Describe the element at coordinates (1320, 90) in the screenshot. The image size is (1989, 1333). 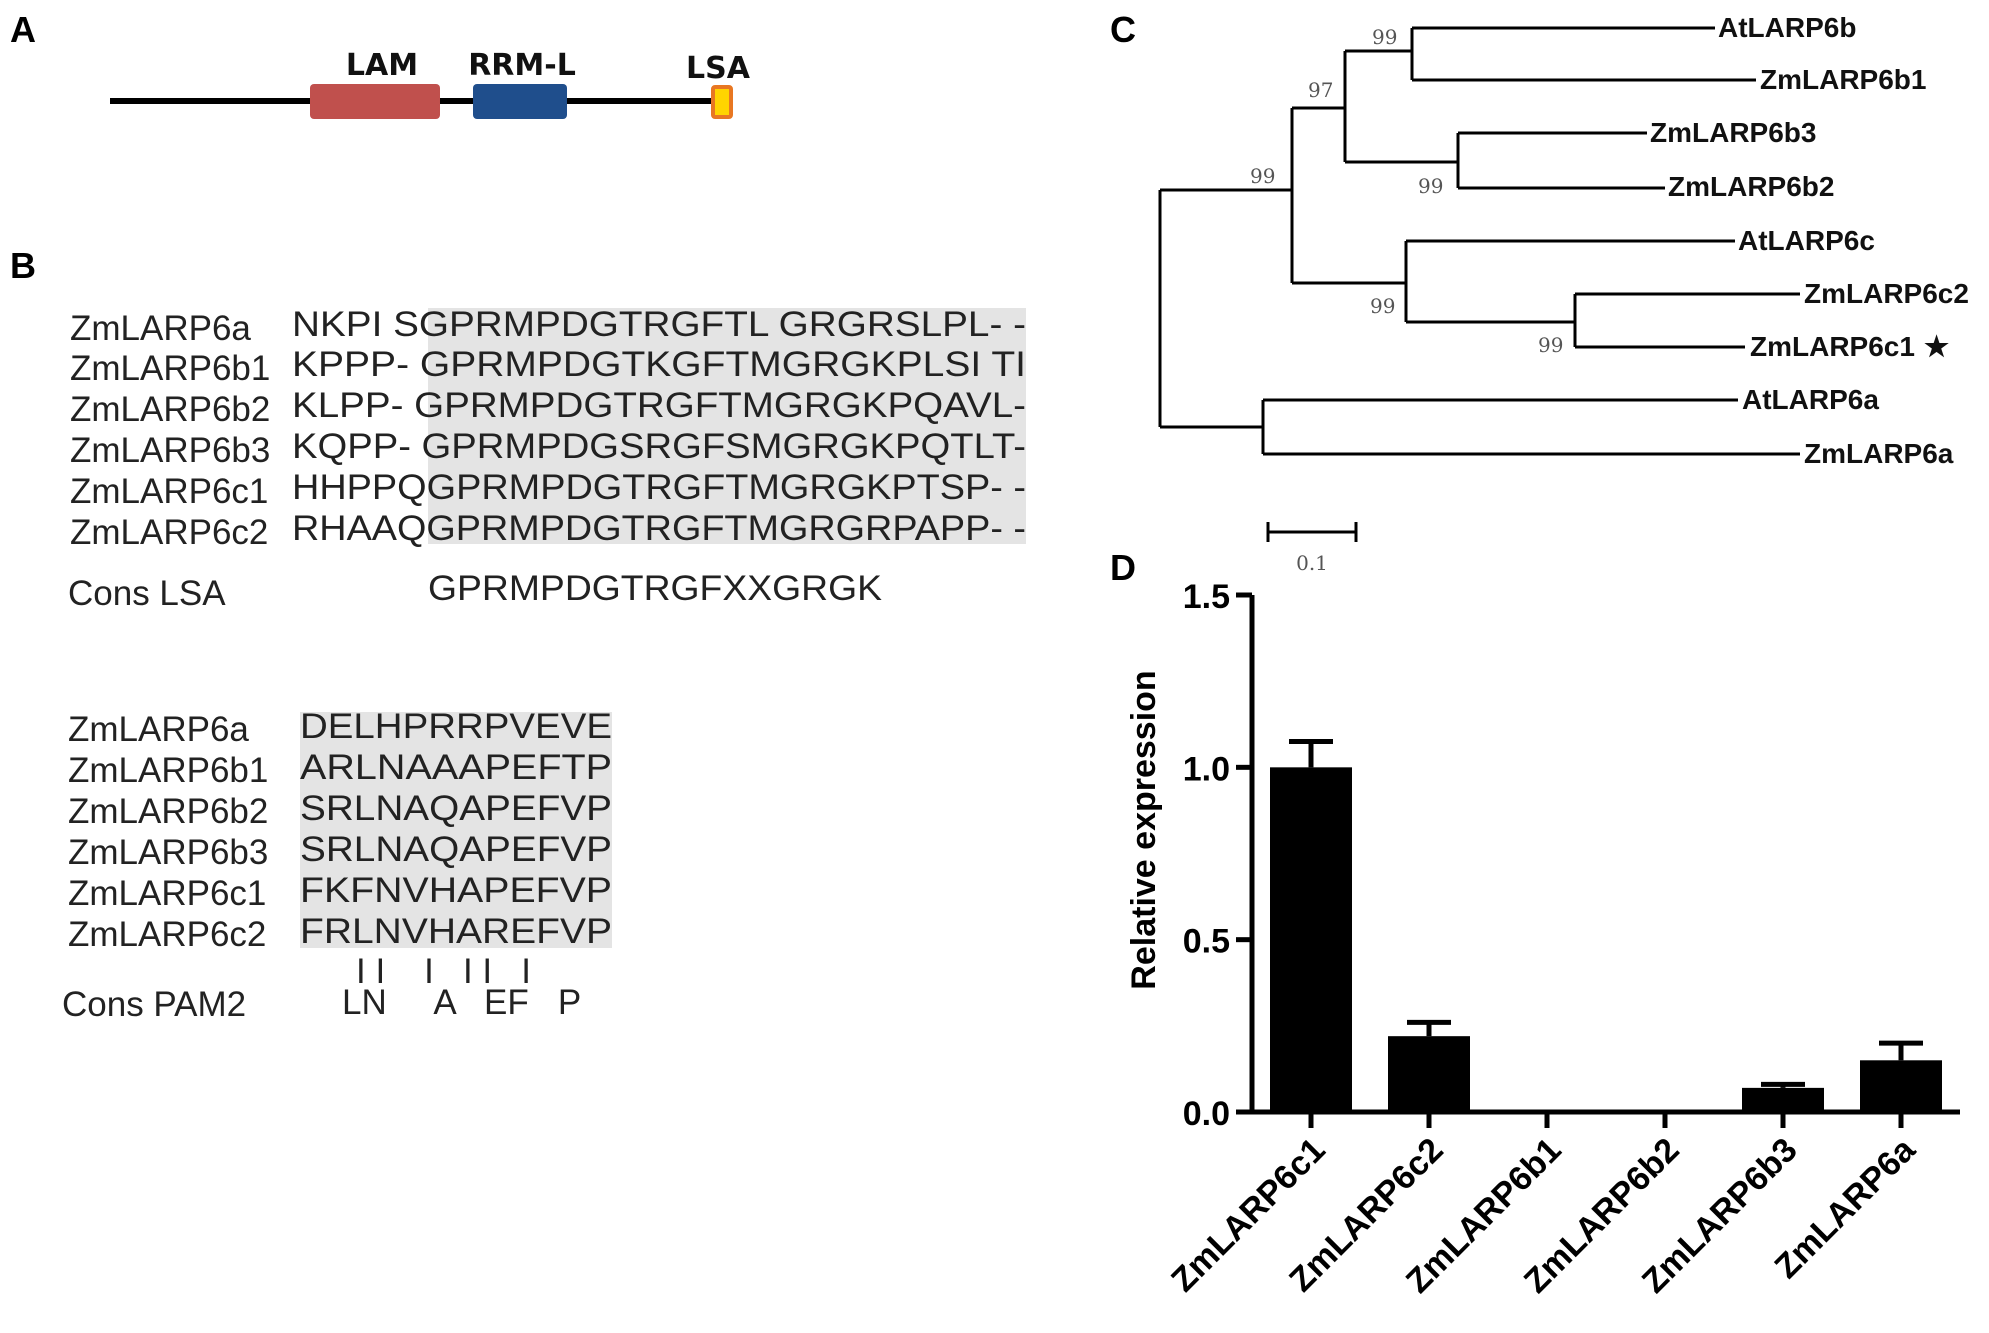
I see `bootstrap-value: 97` at that location.